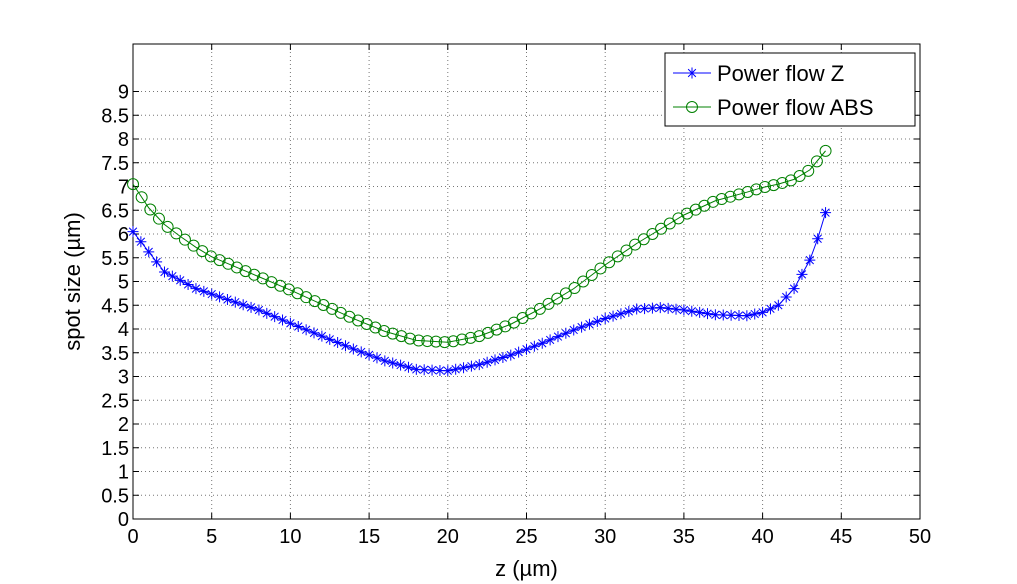  I want to click on legend-items: Power flow Z Power flow ABS, so click(773, 90).